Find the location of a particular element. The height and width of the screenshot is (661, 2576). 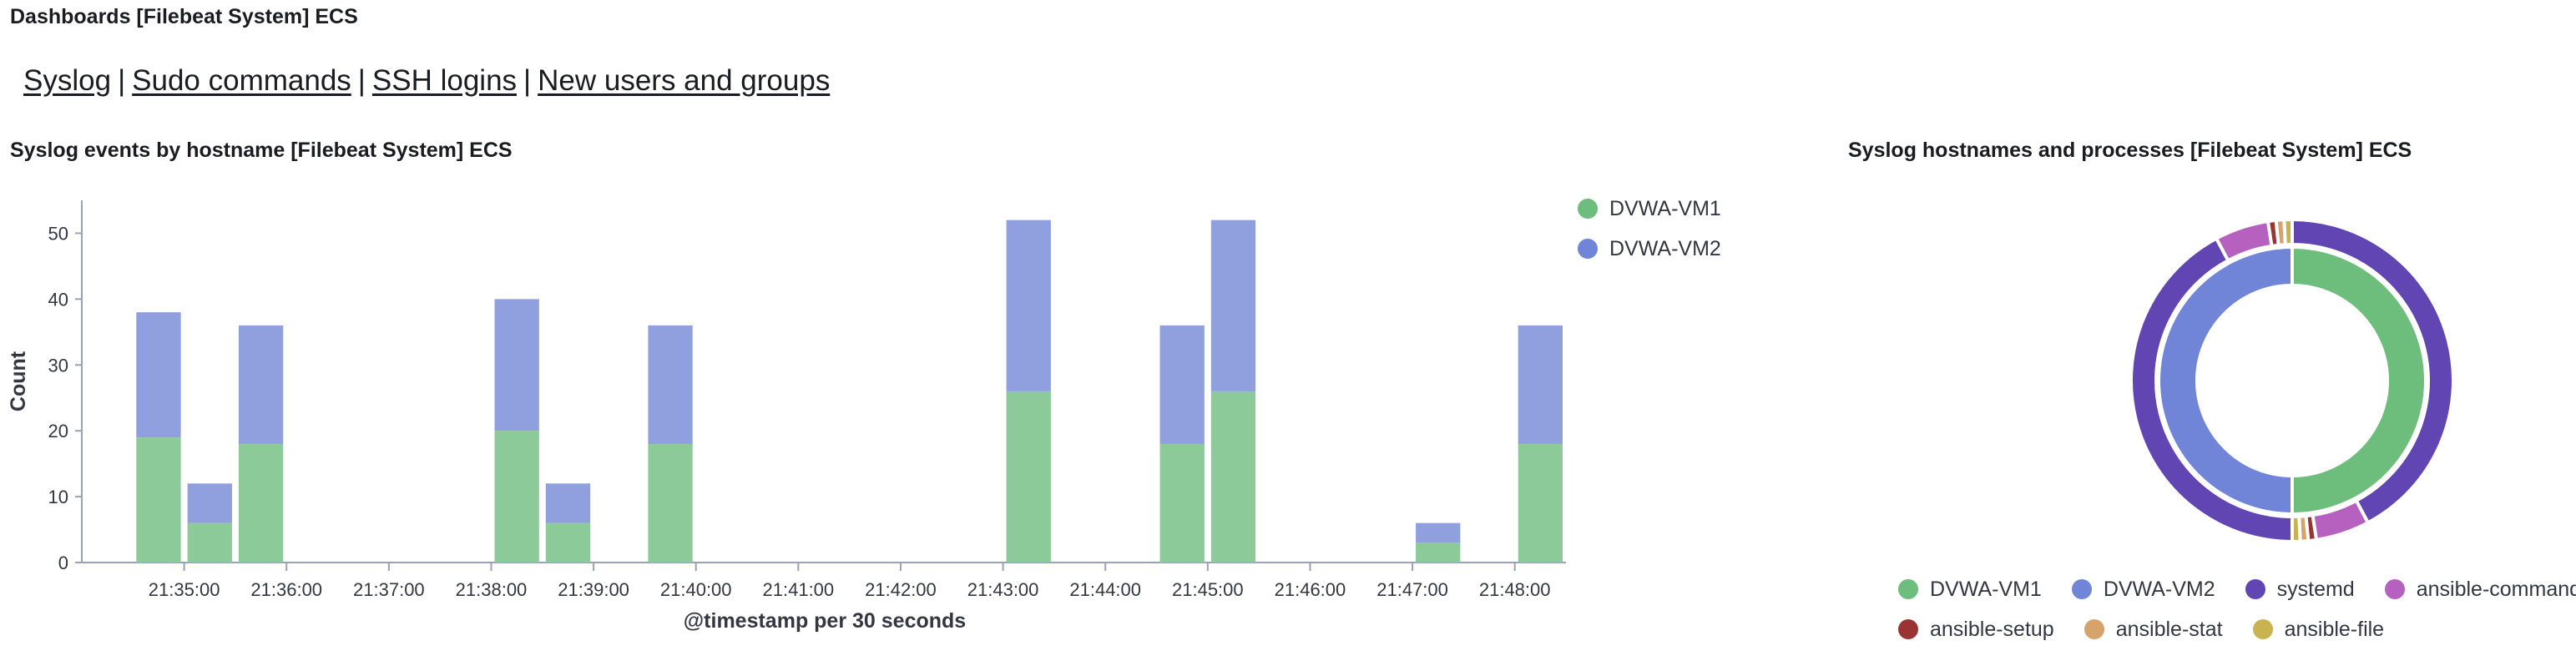

x-tick-label: 21:42:00 is located at coordinates (901, 589).